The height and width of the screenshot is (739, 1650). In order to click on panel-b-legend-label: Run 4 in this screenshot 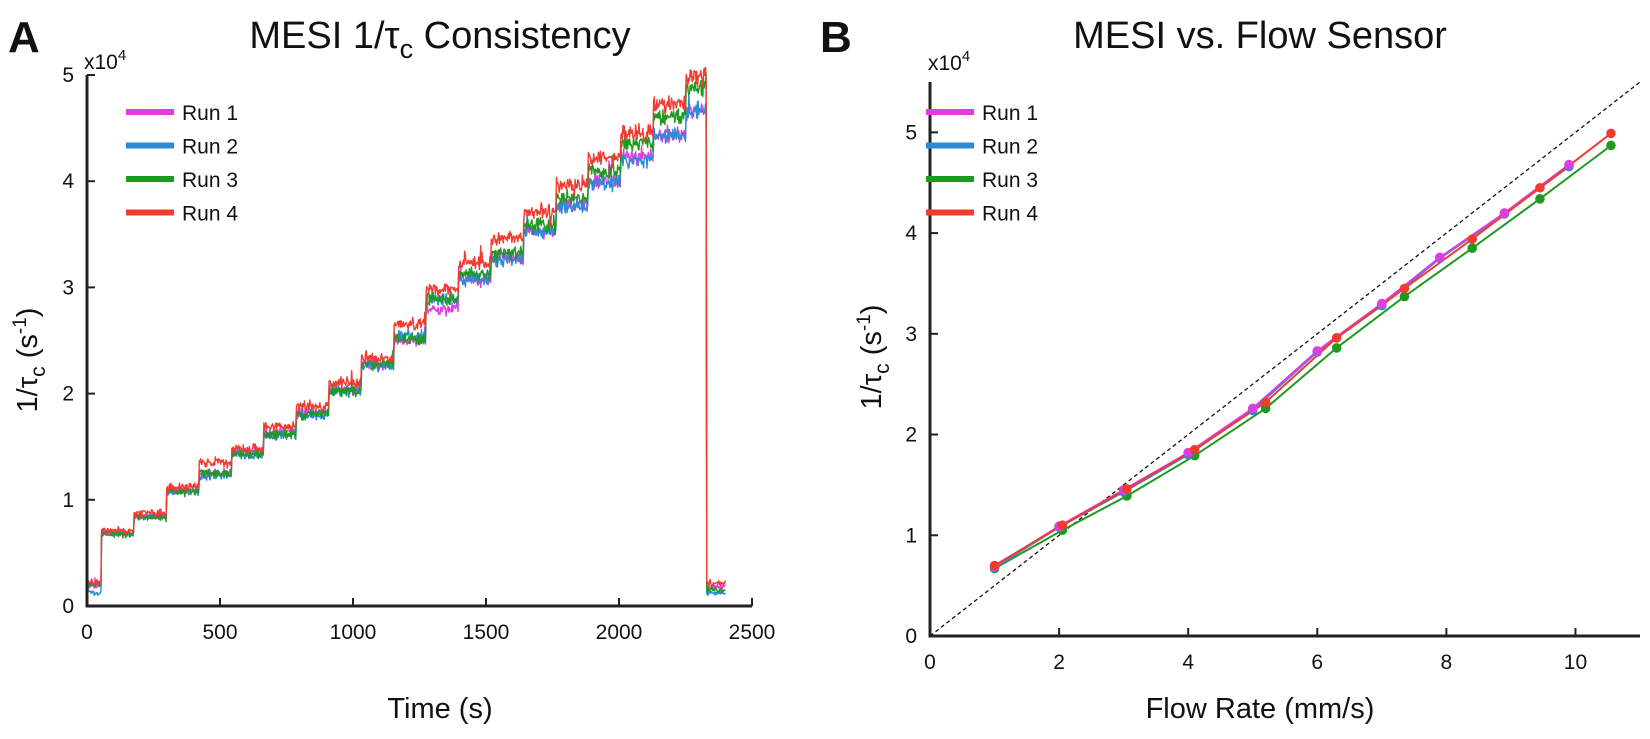, I will do `click(1010, 214)`.